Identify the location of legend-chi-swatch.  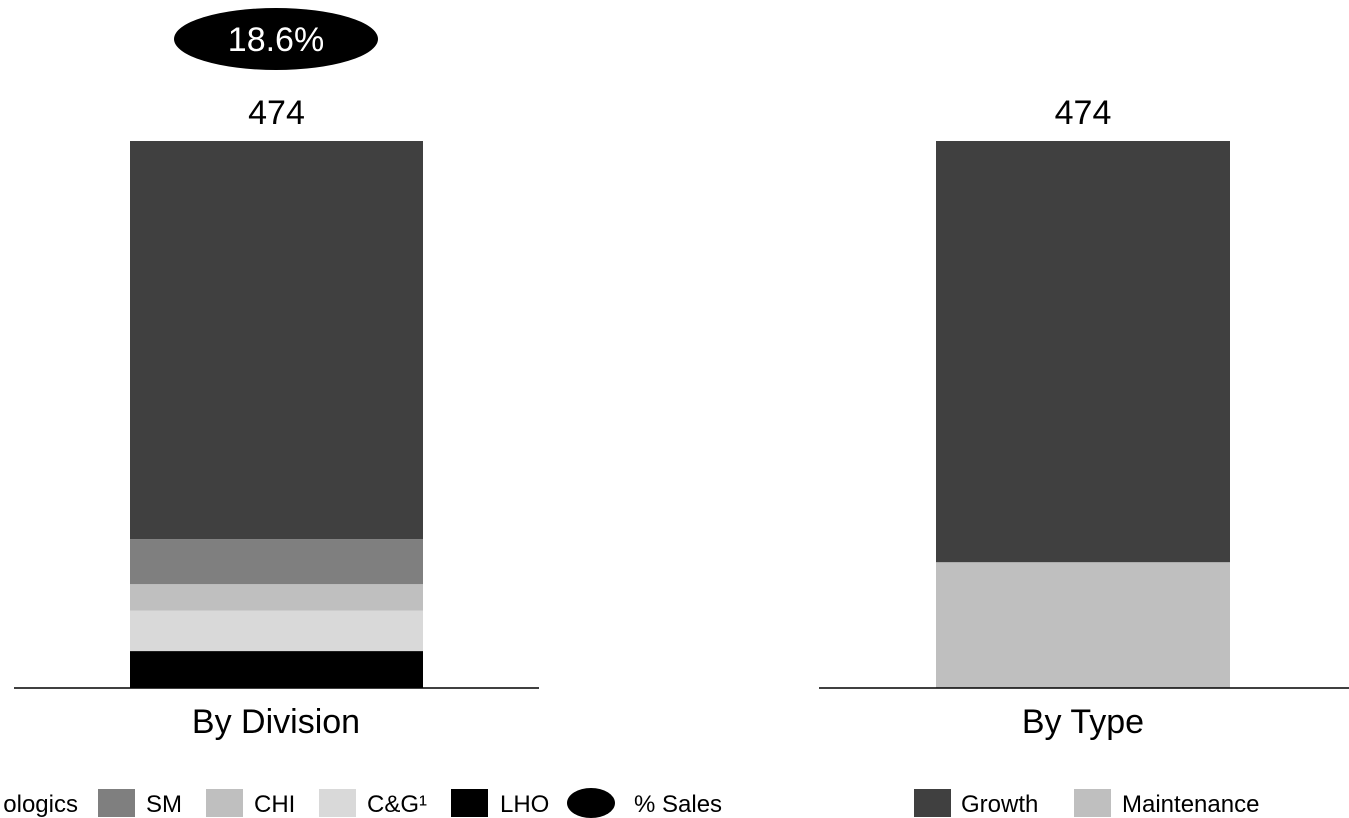
(224, 803).